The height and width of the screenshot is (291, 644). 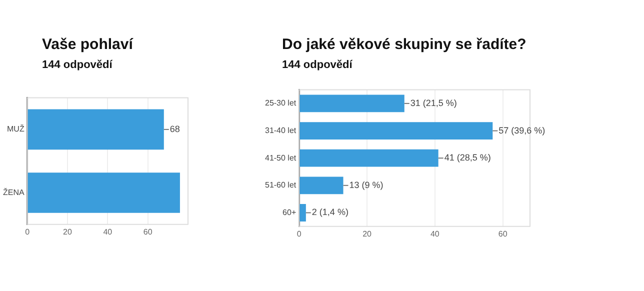 I want to click on y-tick-label: 41-50 let, so click(x=280, y=157).